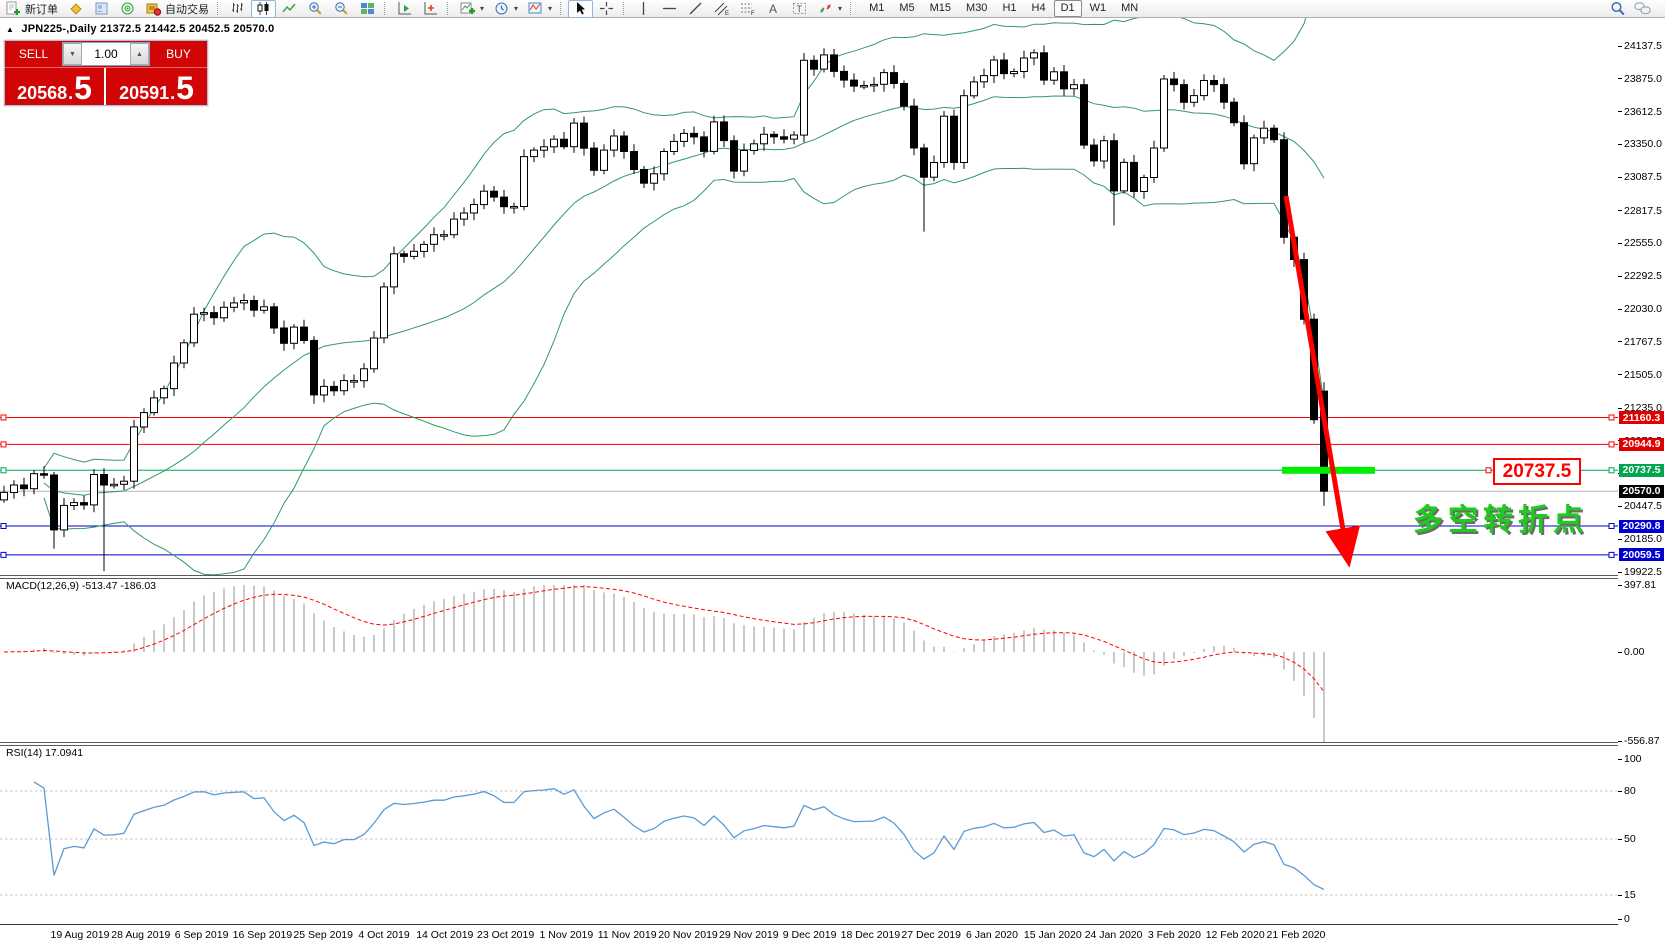  I want to click on sell-price-main: 20568, so click(42, 93).